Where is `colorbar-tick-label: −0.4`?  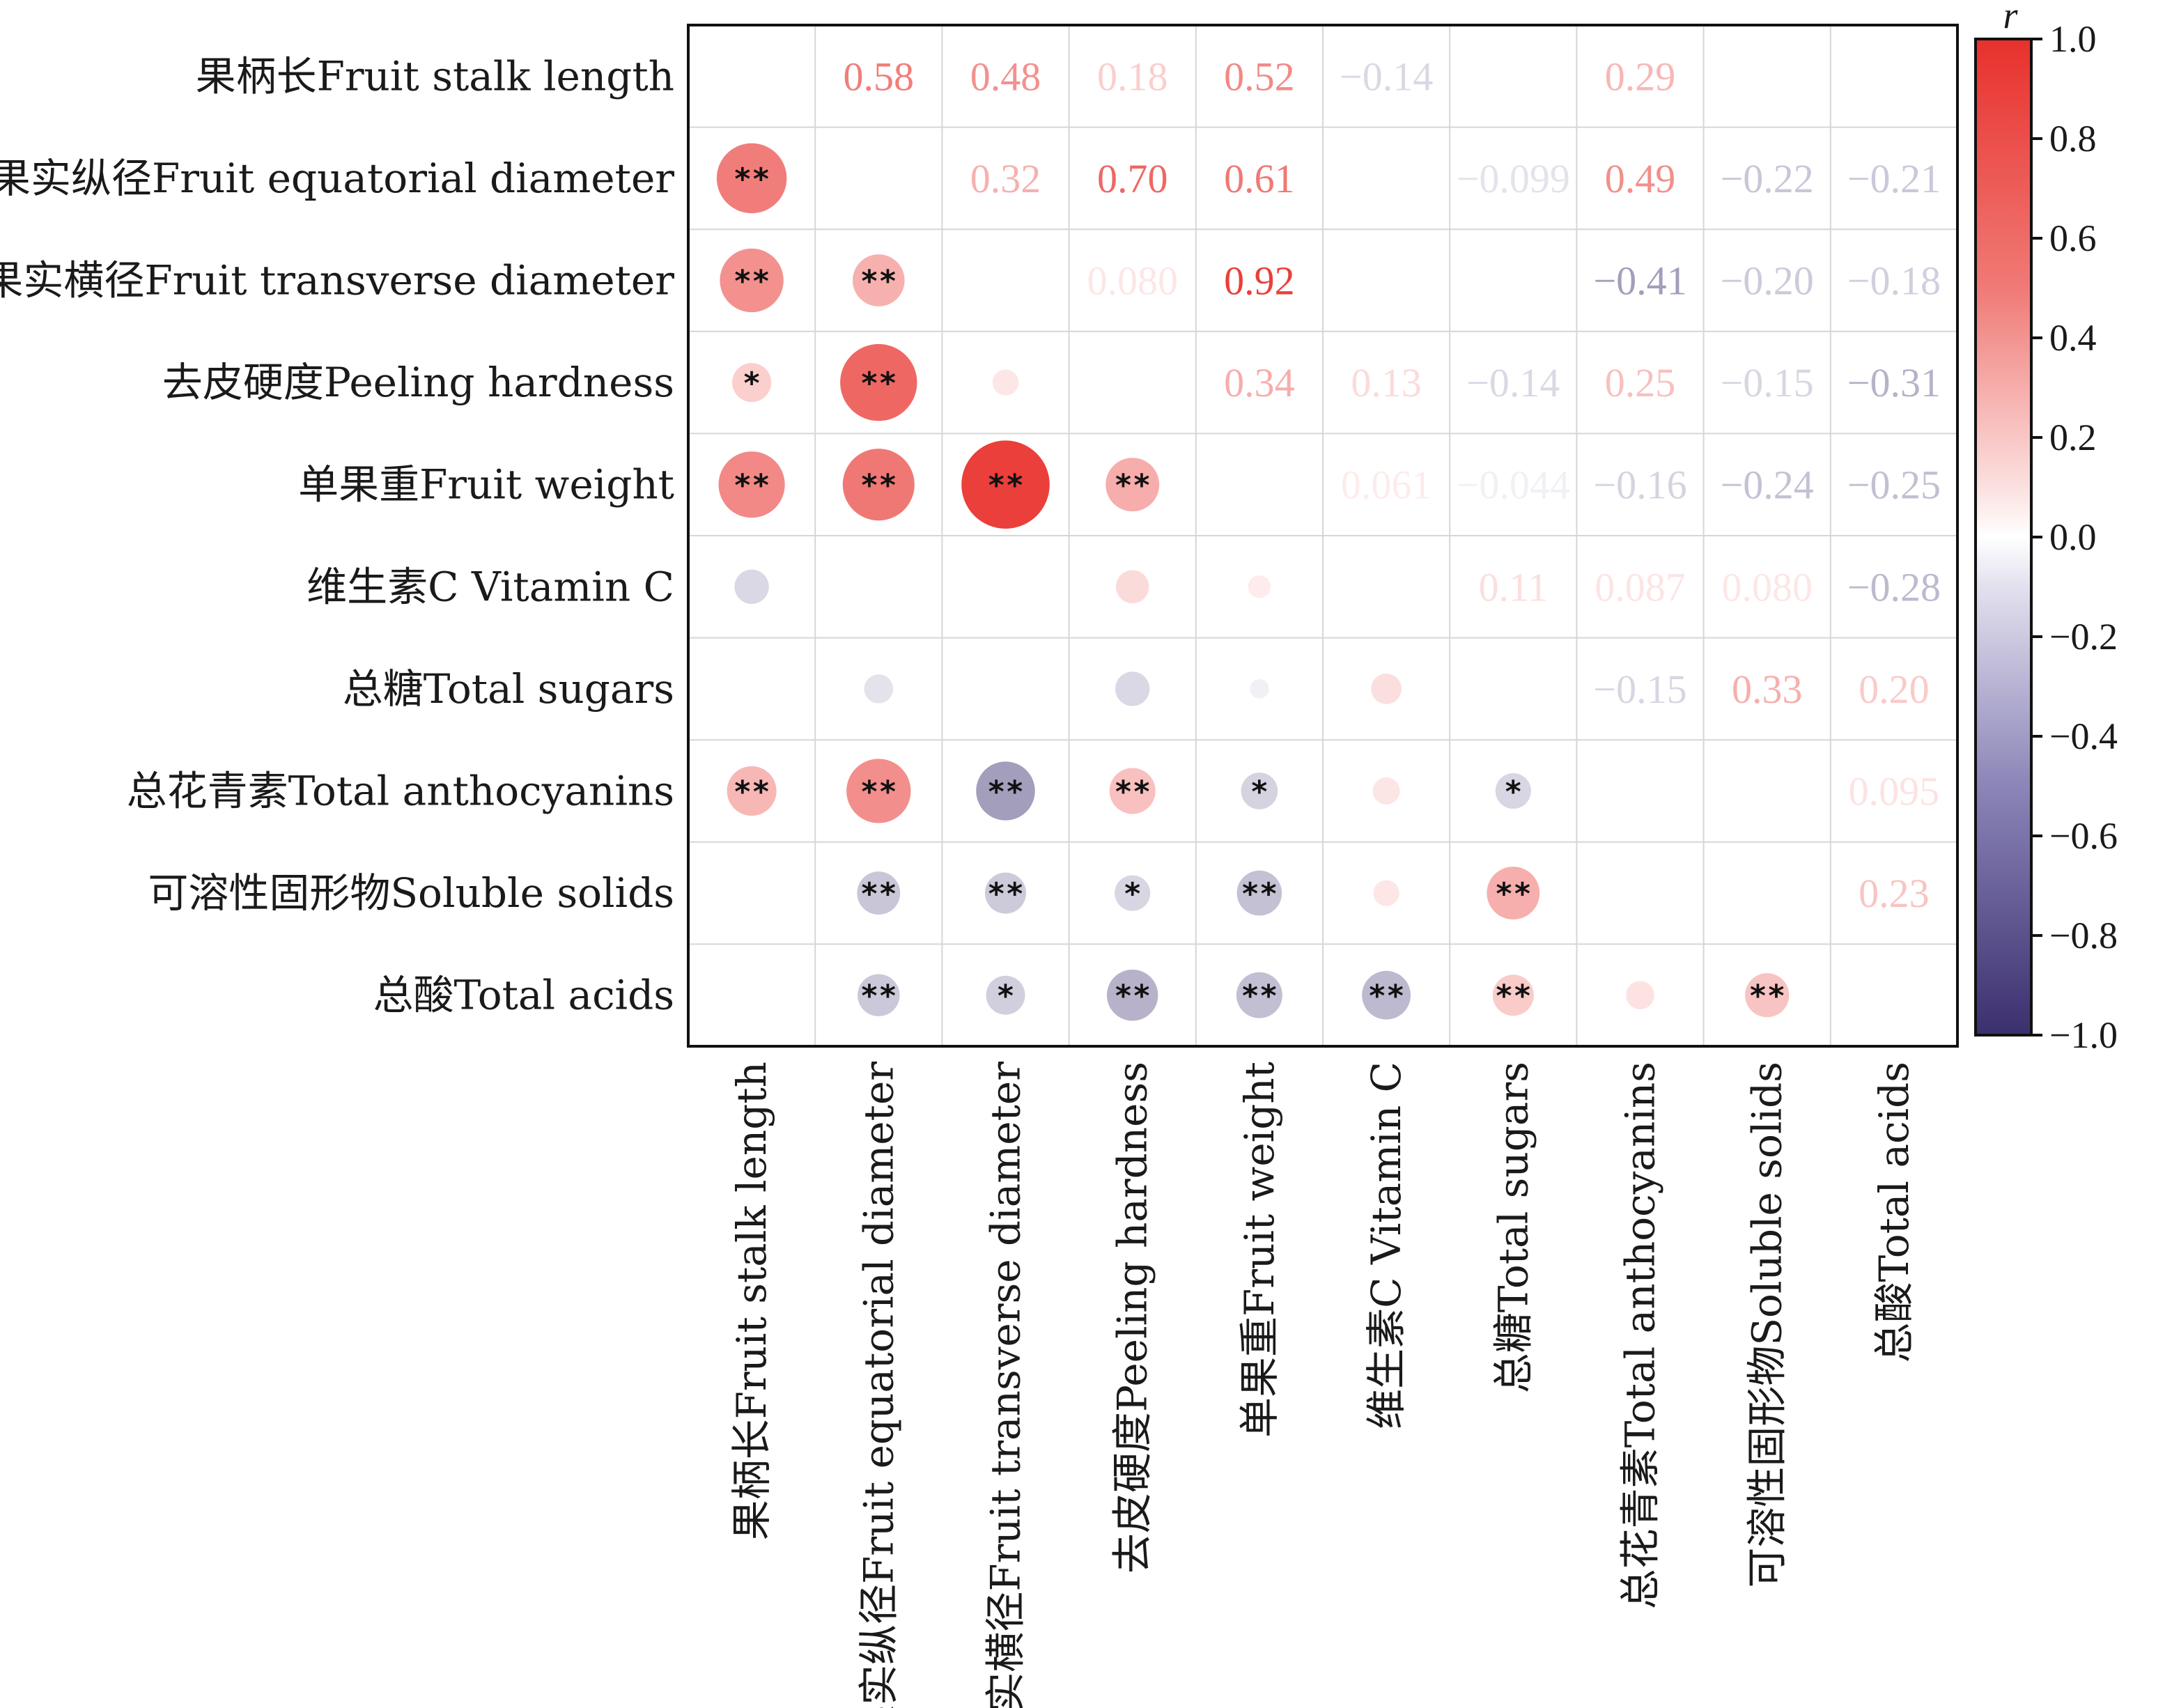
colorbar-tick-label: −0.4 is located at coordinates (2083, 736).